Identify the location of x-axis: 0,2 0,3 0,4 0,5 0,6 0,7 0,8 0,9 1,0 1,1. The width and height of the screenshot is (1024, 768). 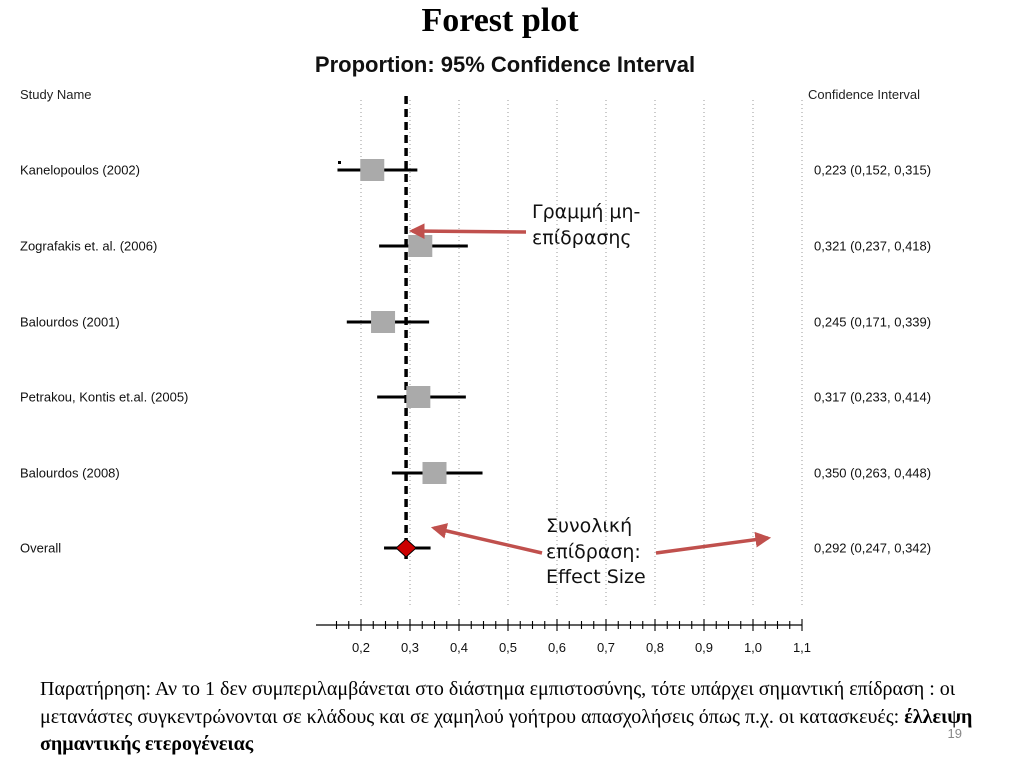
(563, 637).